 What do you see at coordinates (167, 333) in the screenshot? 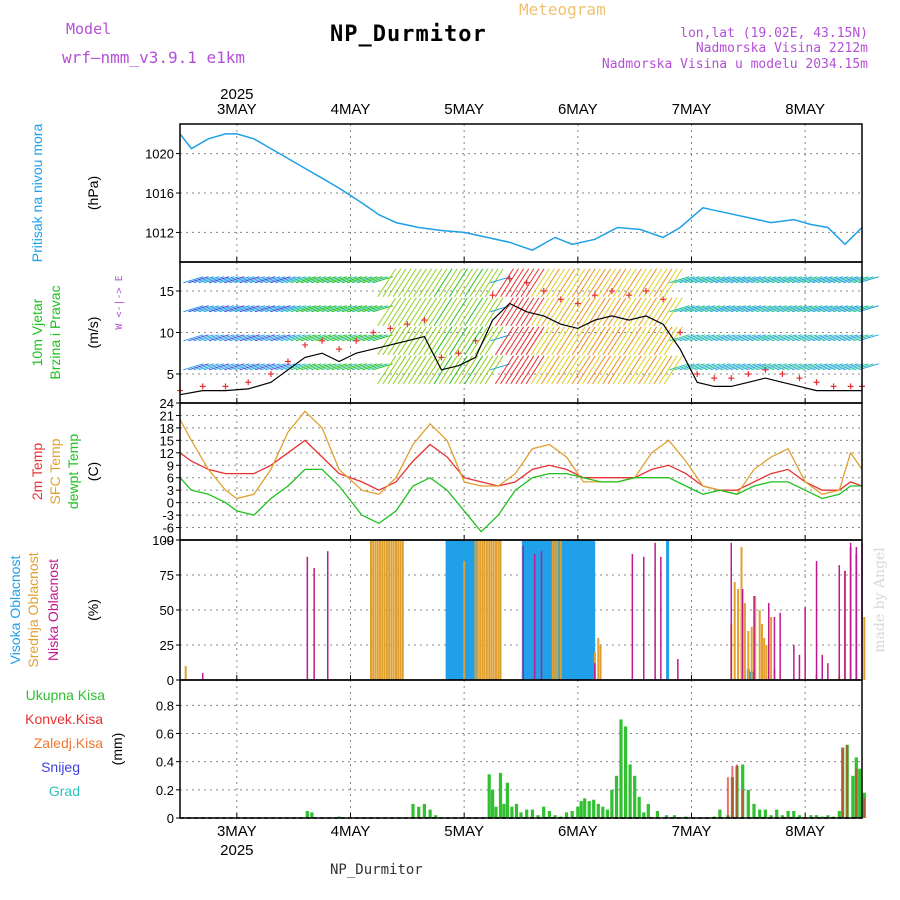
I see `y-tick-label: 10` at bounding box center [167, 333].